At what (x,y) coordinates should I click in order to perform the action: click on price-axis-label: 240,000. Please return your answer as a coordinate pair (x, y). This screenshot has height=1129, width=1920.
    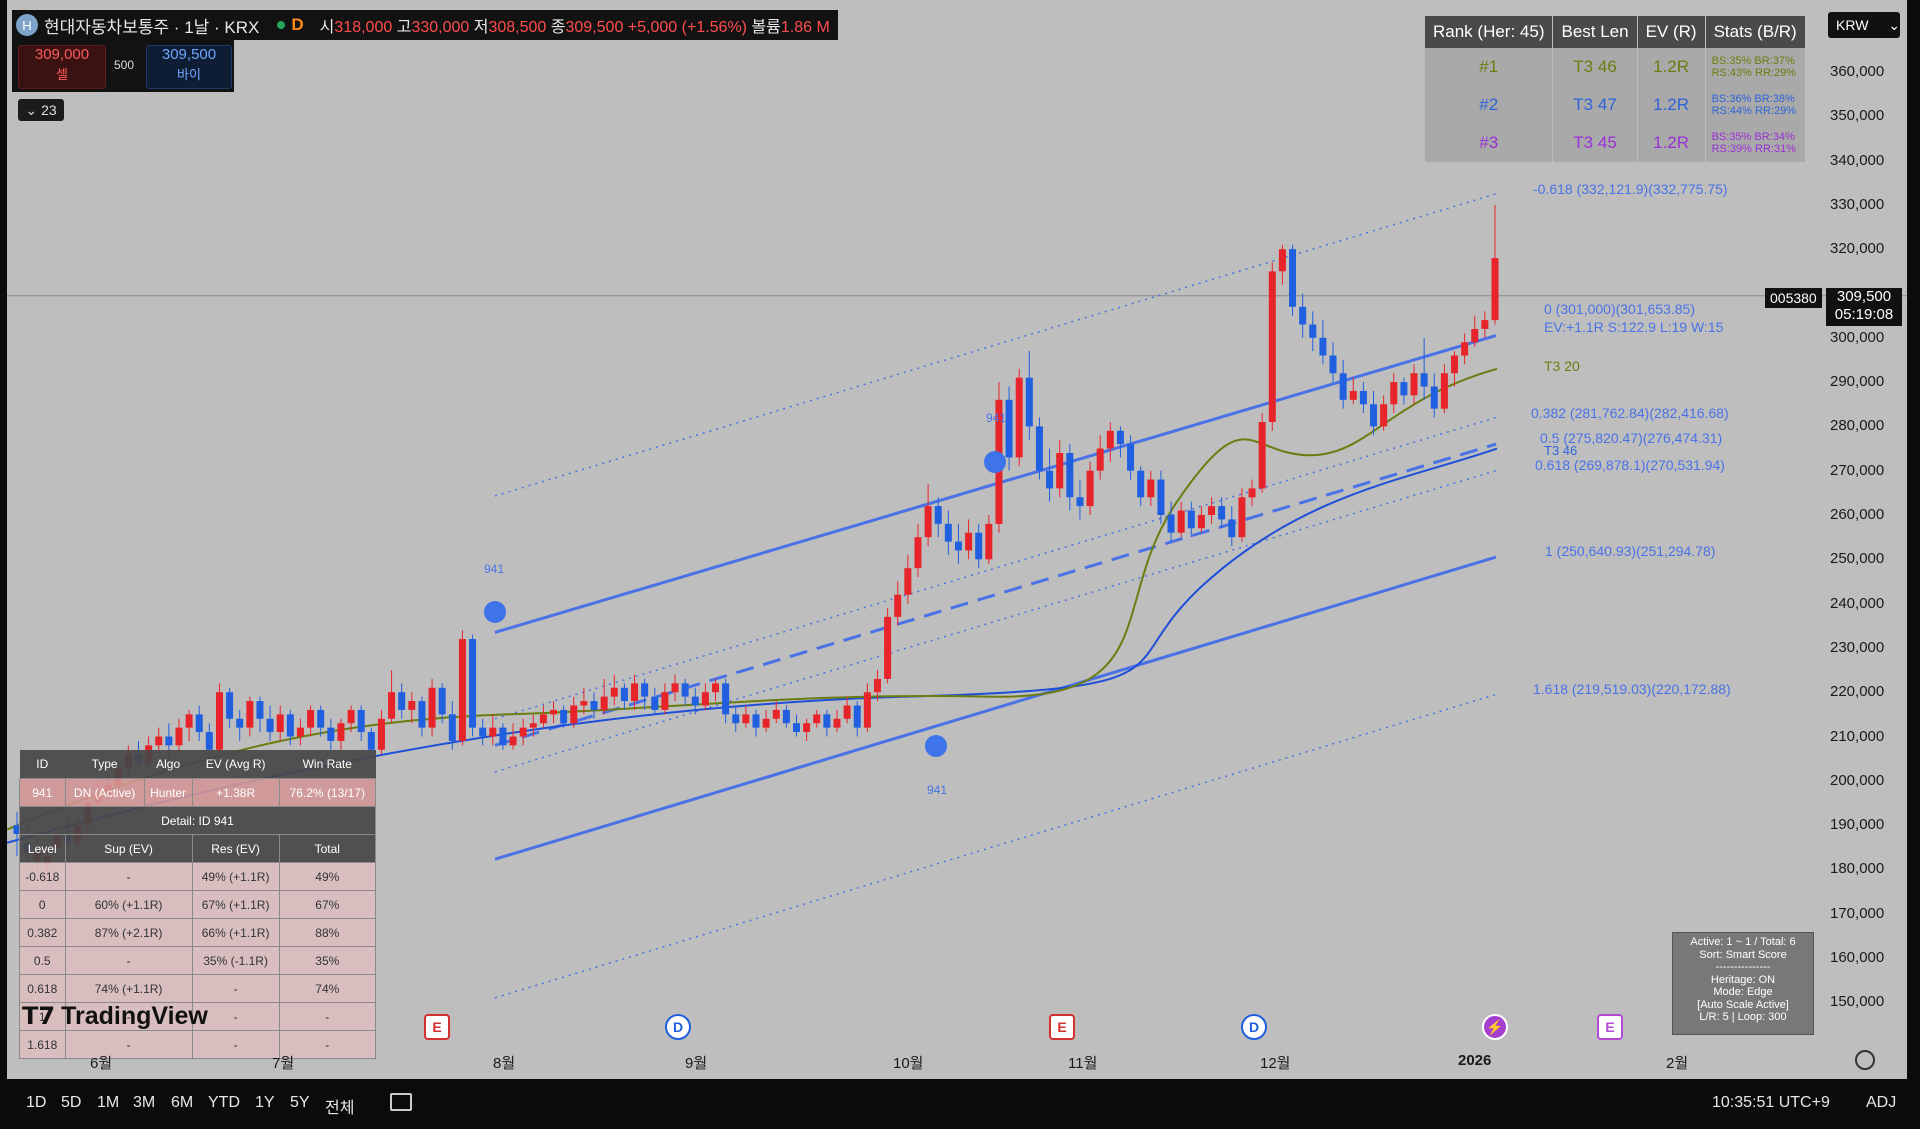
    Looking at the image, I should click on (1857, 603).